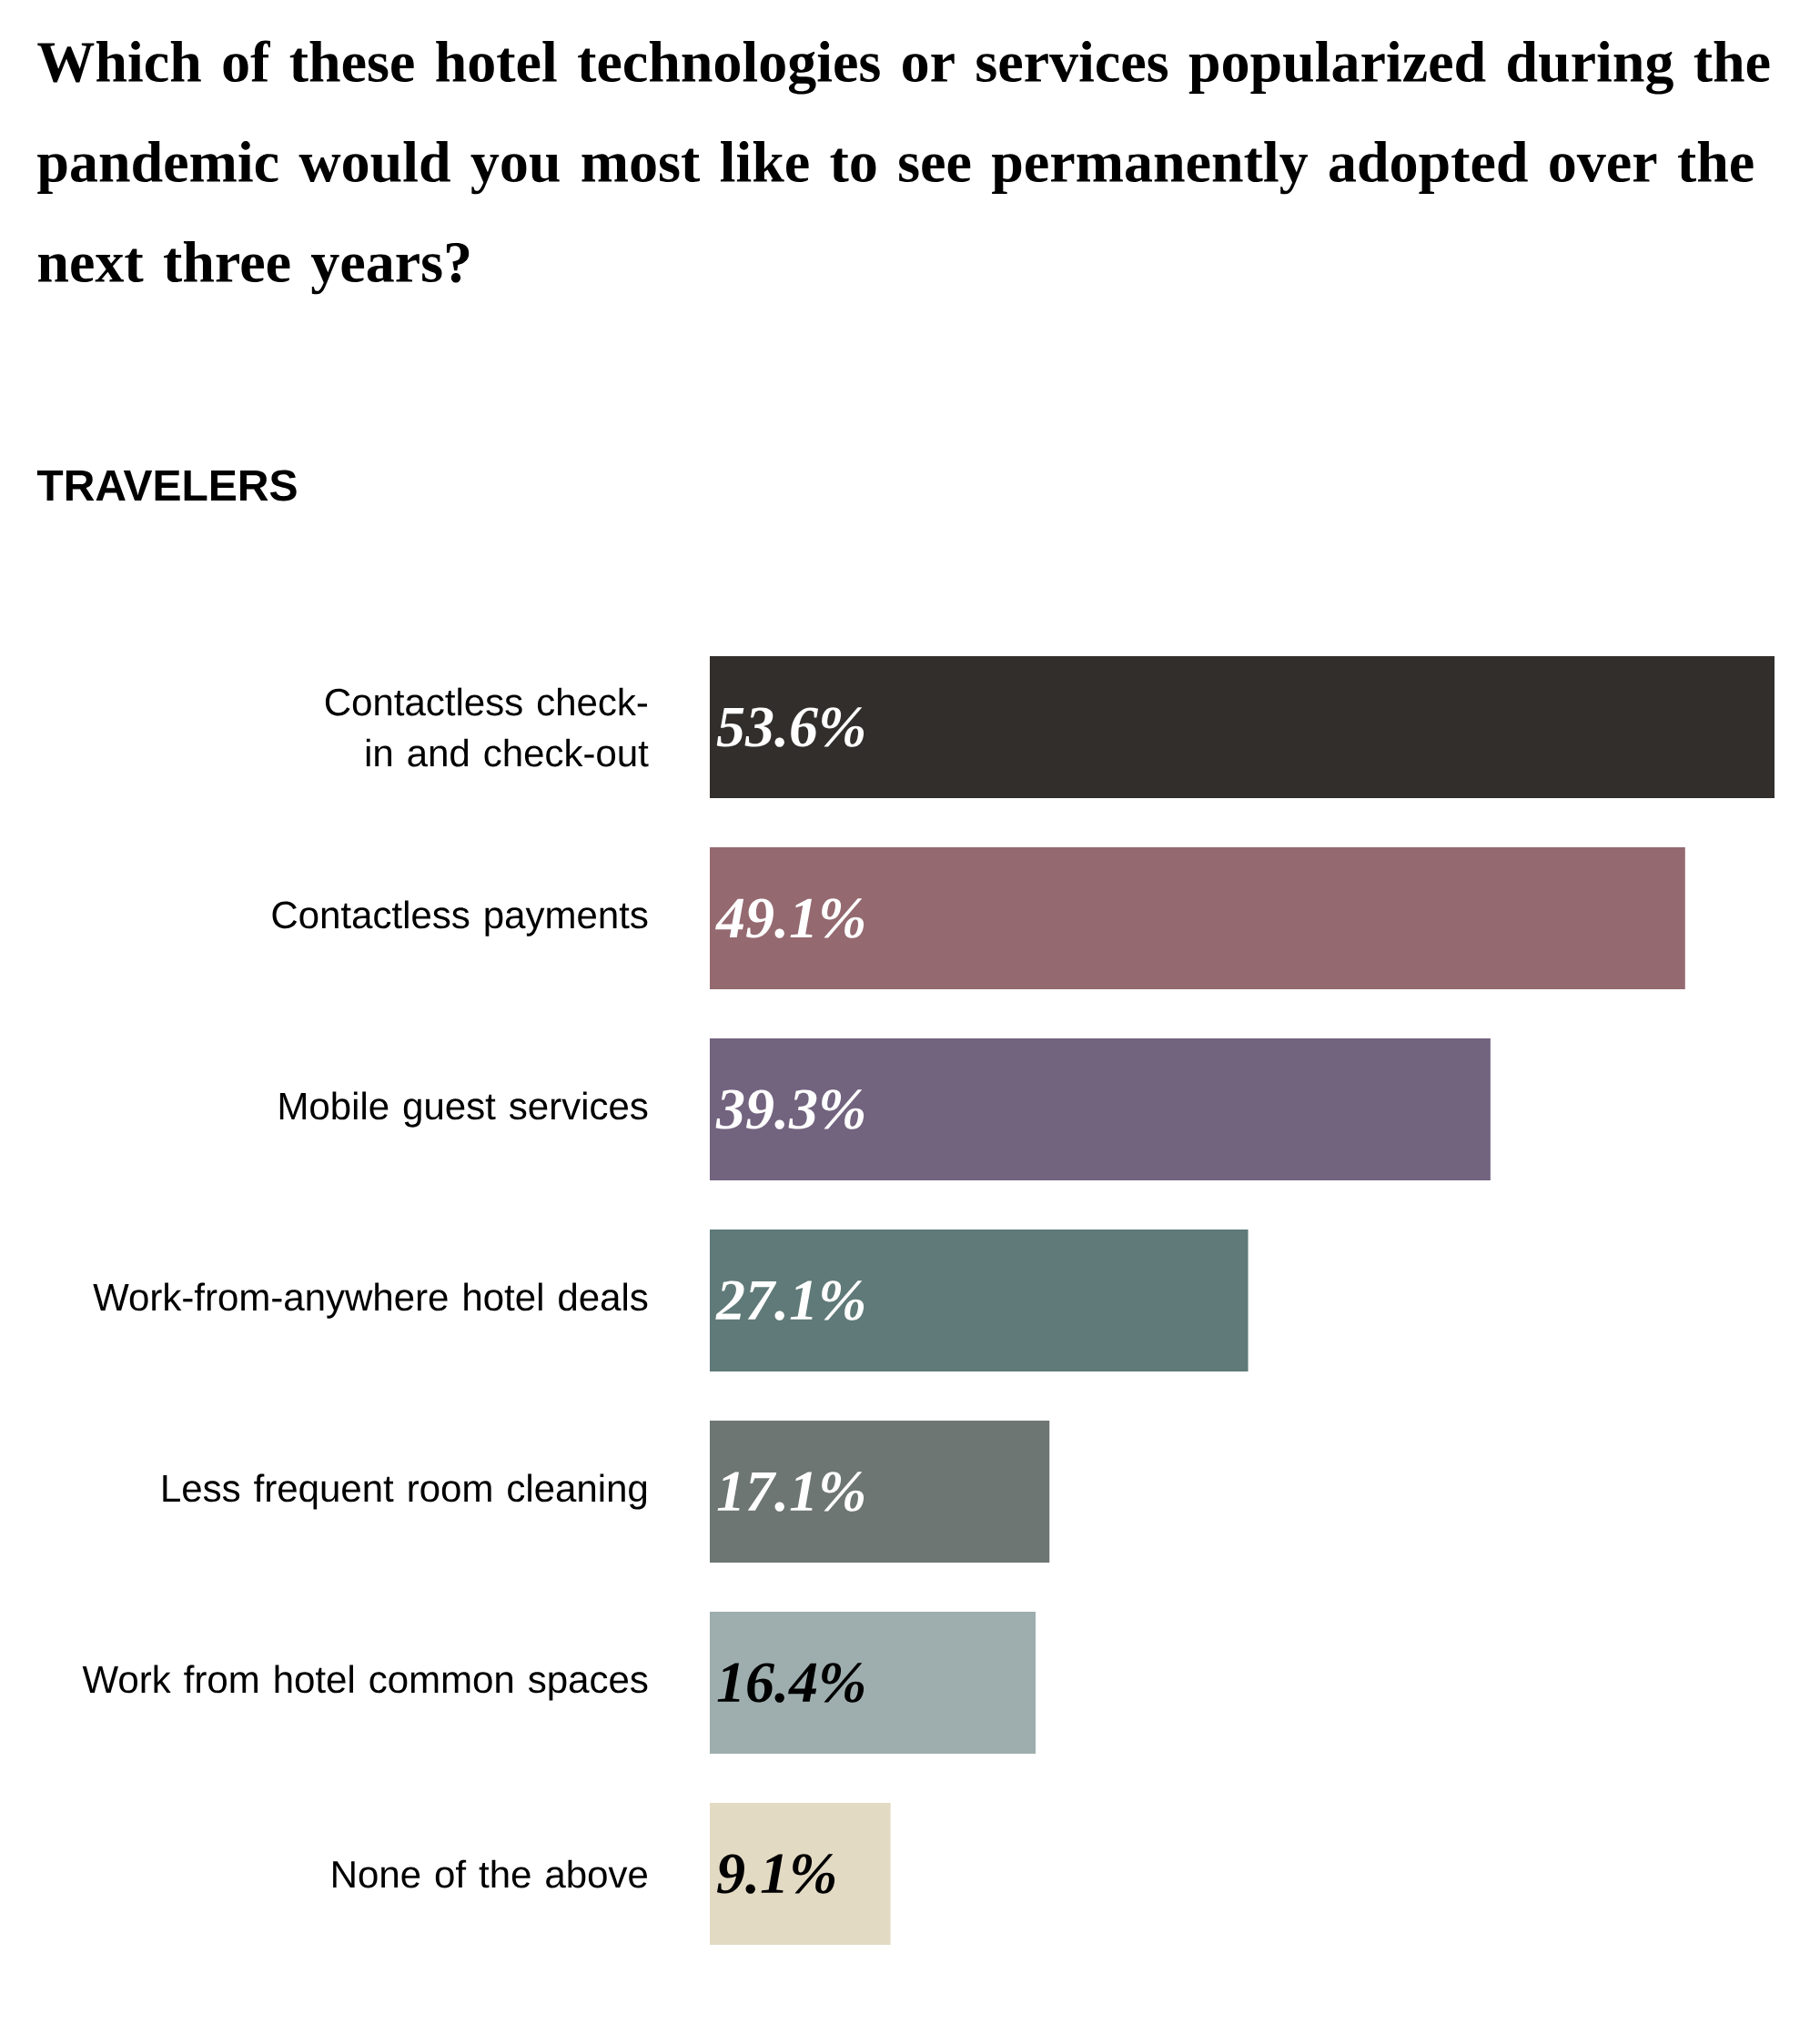 Image resolution: width=1820 pixels, height=2024 pixels. Describe the element at coordinates (490, 1874) in the screenshot. I see `y-tick-label: None of the above` at that location.